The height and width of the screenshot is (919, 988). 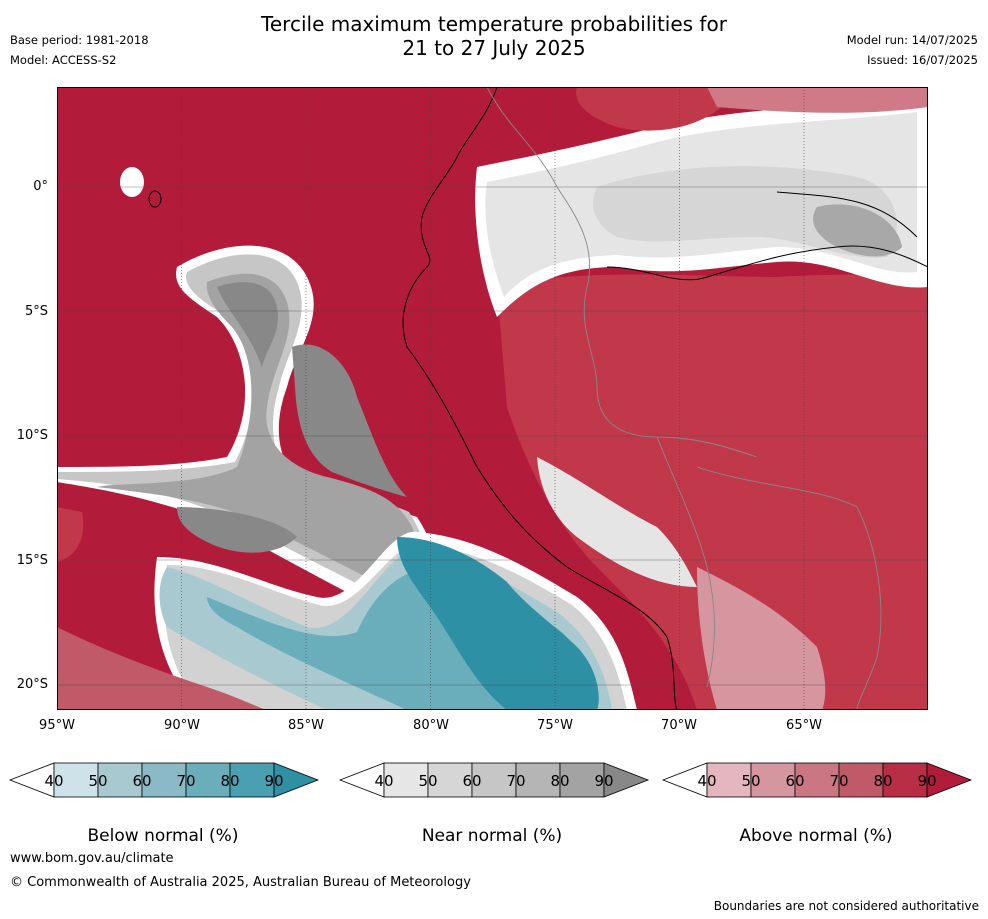 I want to click on lon-label-95w: 95°W, so click(x=57, y=725).